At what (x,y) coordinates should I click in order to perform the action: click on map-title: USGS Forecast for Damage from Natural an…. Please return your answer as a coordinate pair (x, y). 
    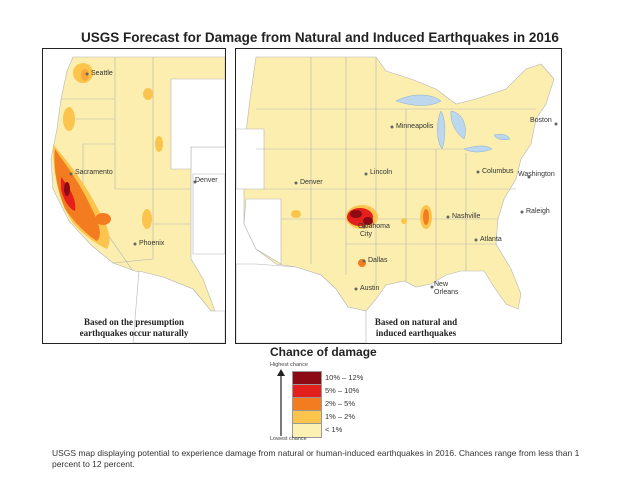
    Looking at the image, I should click on (320, 37).